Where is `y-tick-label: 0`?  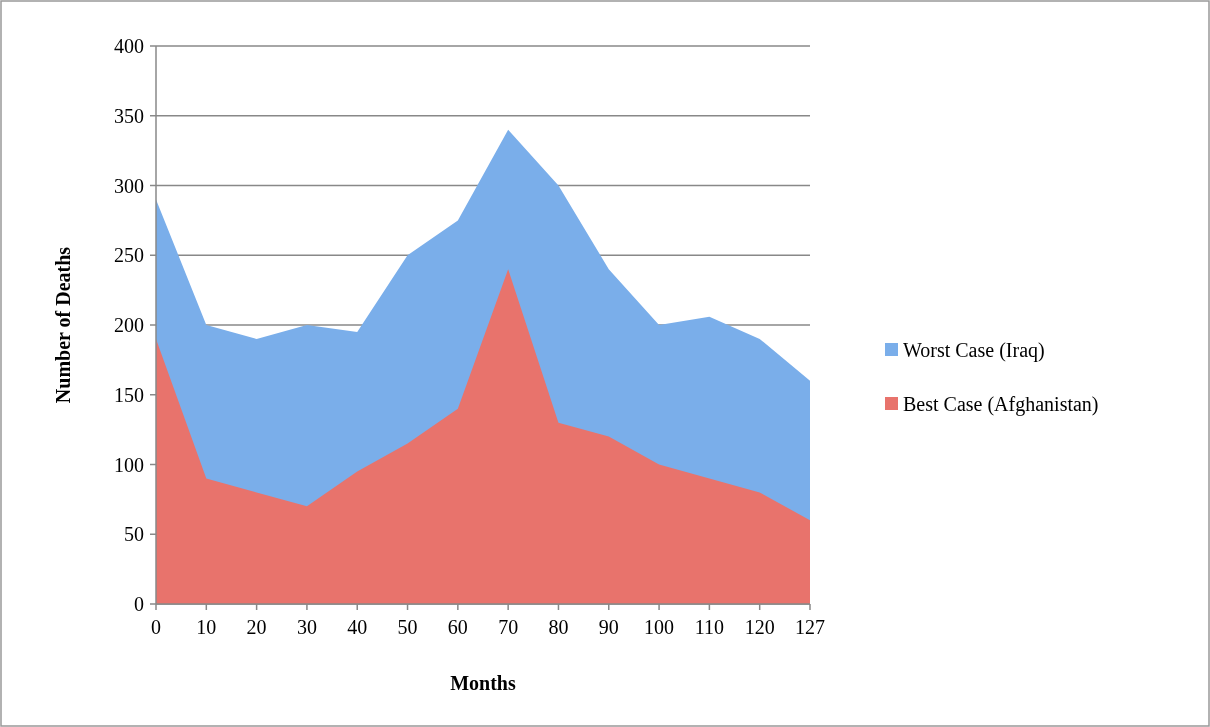
y-tick-label: 0 is located at coordinates (139, 604).